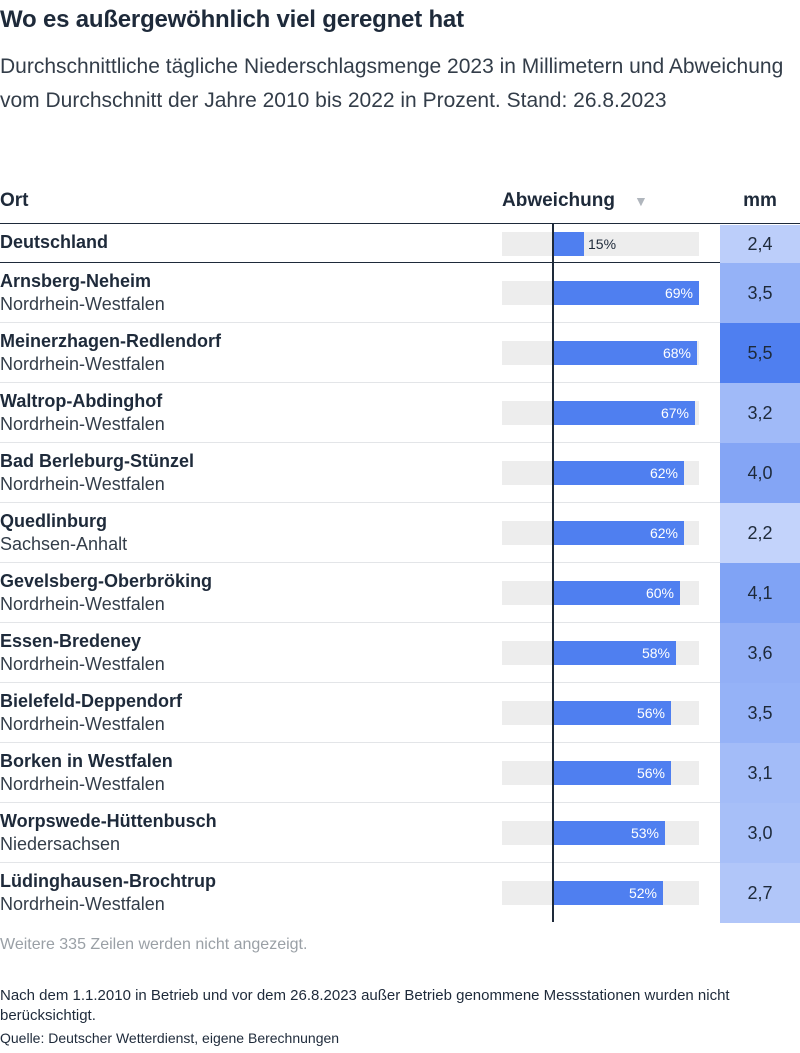 The width and height of the screenshot is (800, 1053). Describe the element at coordinates (60, 844) in the screenshot. I see `location-region: Niedersachsen` at that location.